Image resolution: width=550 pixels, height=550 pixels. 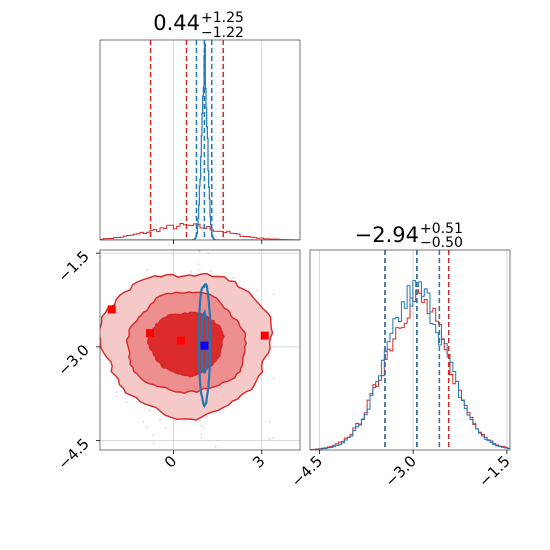 I want to click on histogram-y-tick-label: −4.5, so click(x=307, y=471).